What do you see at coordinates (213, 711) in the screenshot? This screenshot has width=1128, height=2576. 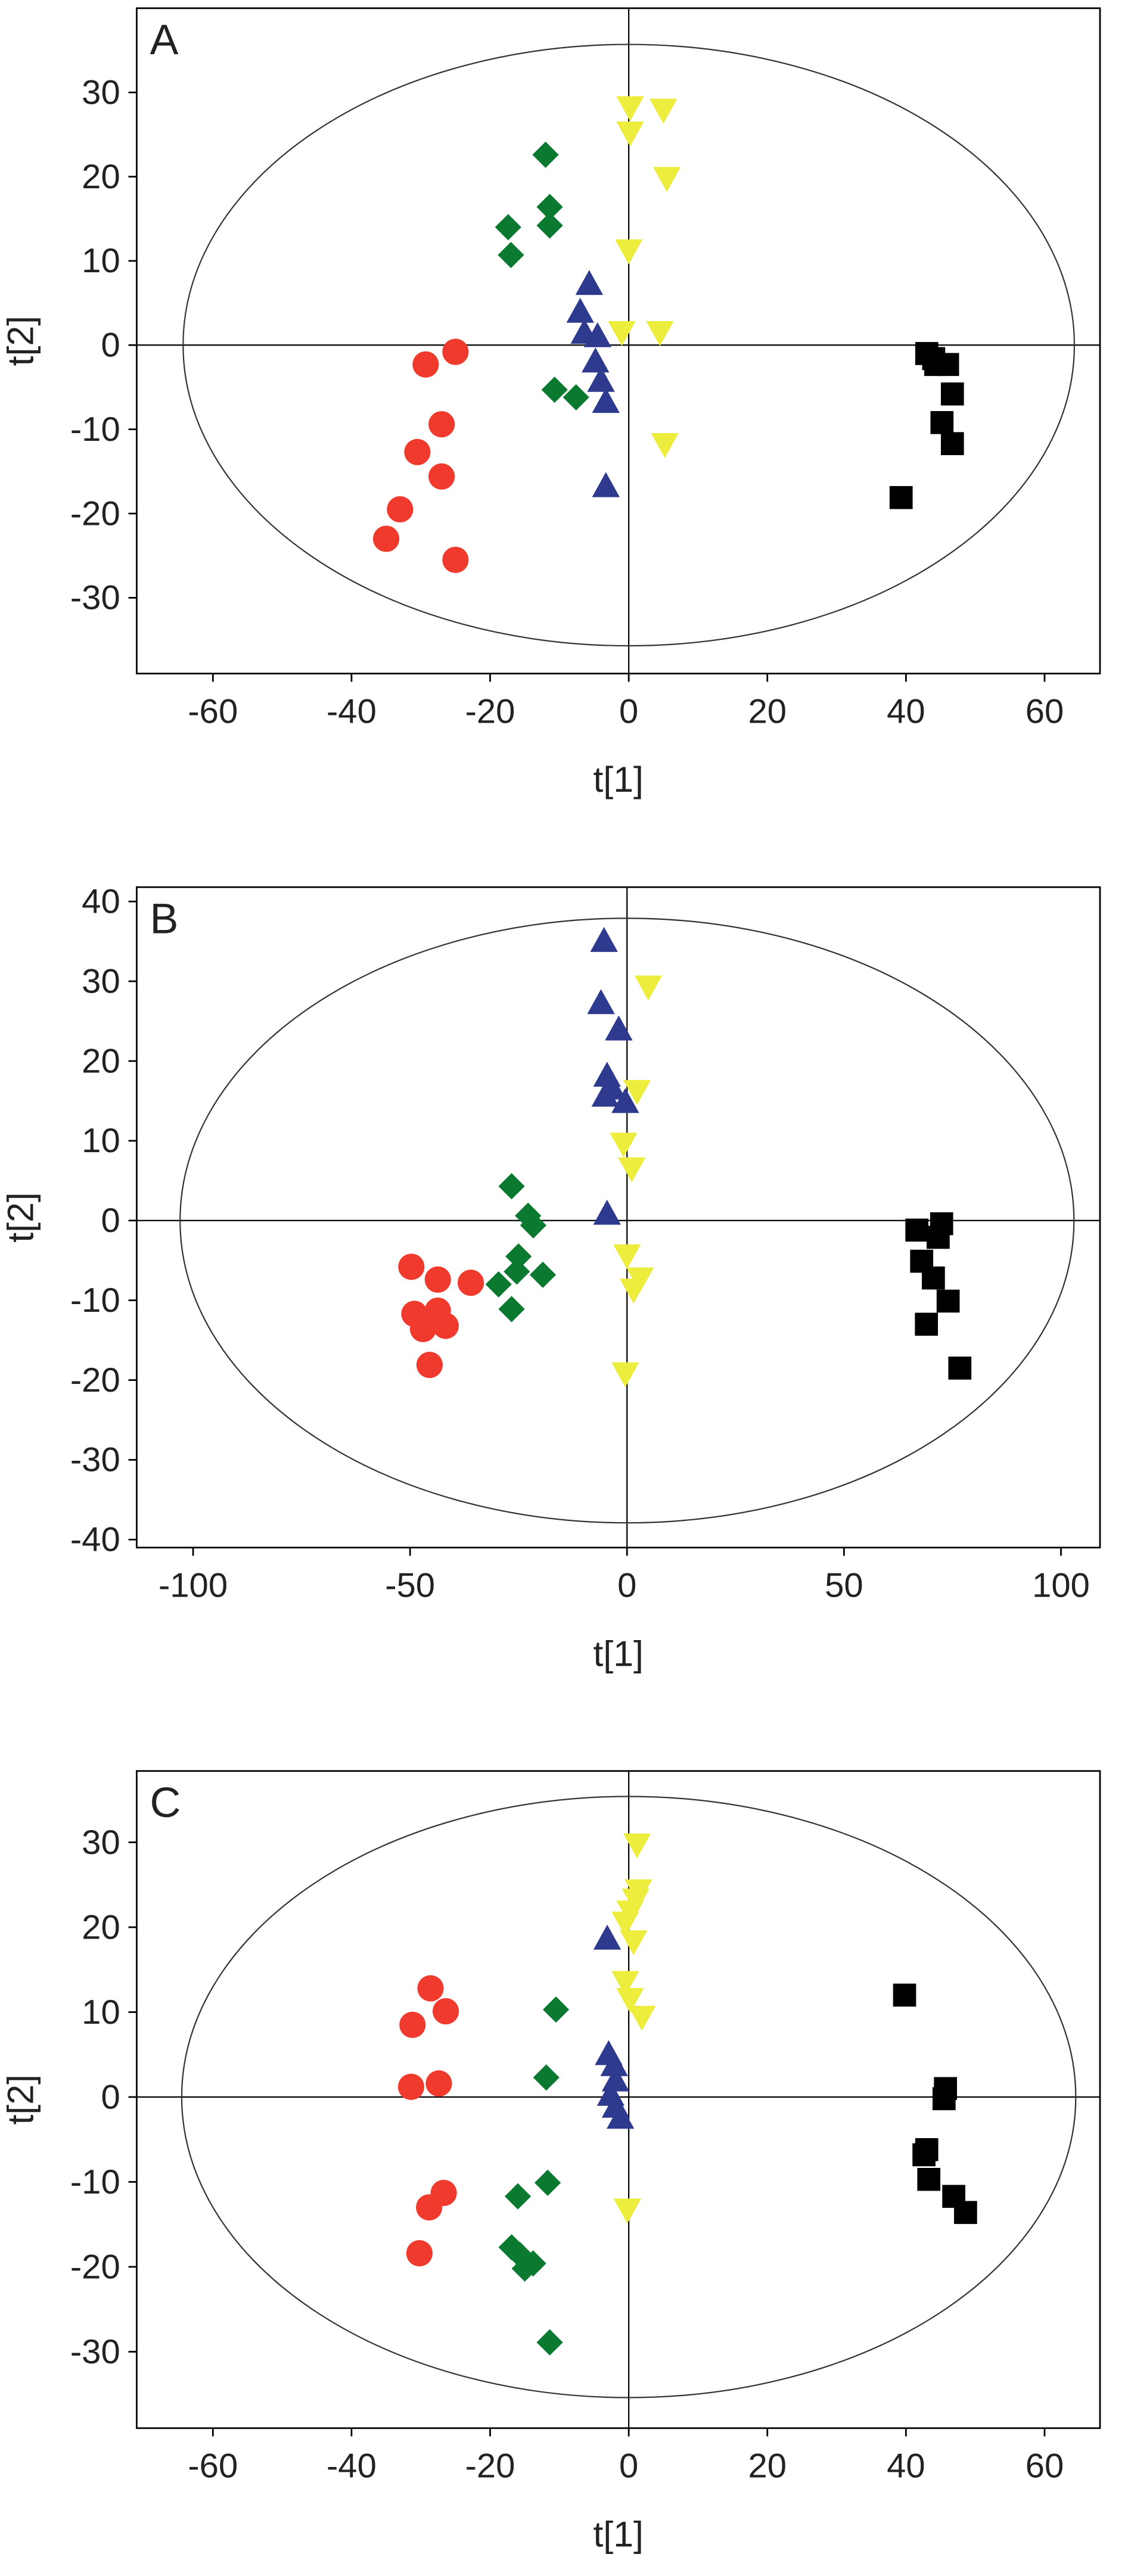 I see `x-tick-label: -60` at bounding box center [213, 711].